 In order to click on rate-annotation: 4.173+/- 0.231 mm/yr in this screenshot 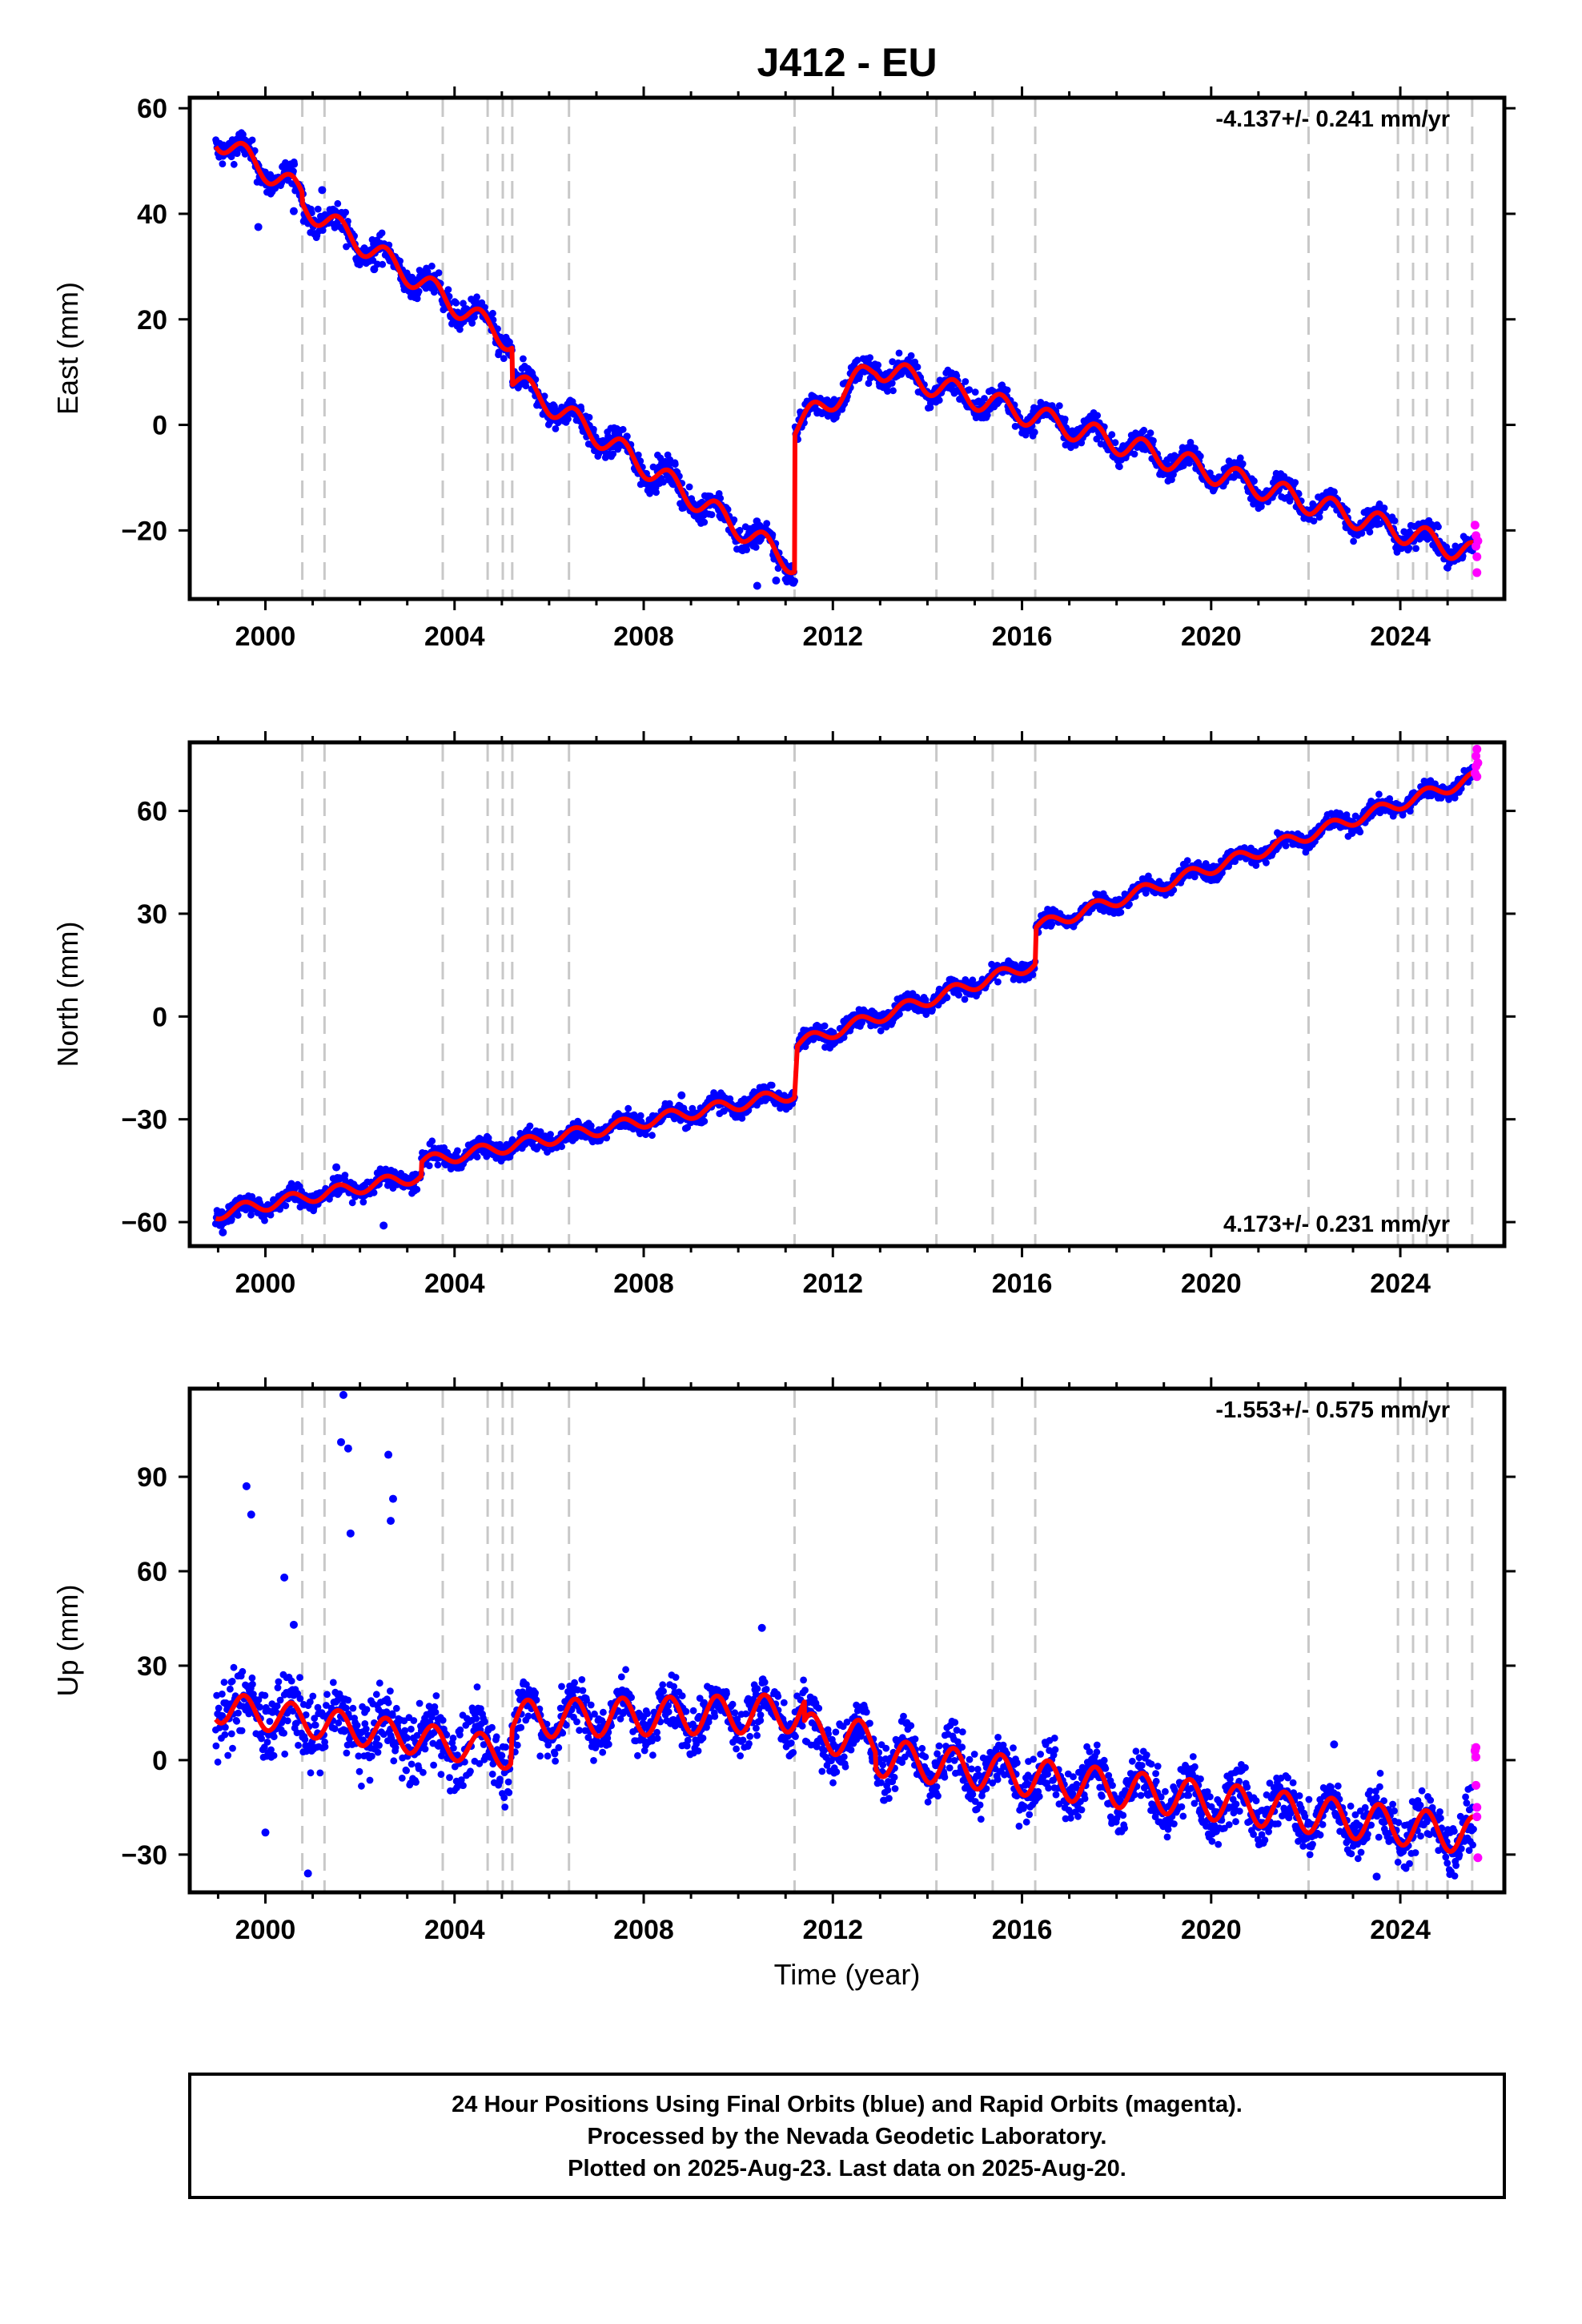, I will do `click(1336, 1224)`.